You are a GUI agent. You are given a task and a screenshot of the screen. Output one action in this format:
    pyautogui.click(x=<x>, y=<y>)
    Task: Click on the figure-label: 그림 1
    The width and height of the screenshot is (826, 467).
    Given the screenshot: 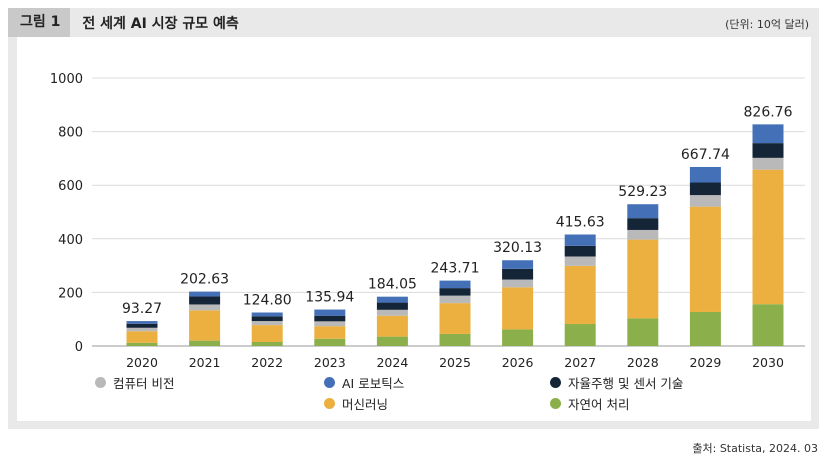 What is the action you would take?
    pyautogui.click(x=39, y=22)
    